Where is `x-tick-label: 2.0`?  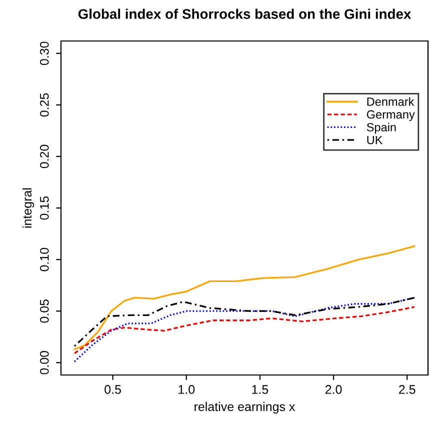
x-tick-label: 2.0 is located at coordinates (333, 389).